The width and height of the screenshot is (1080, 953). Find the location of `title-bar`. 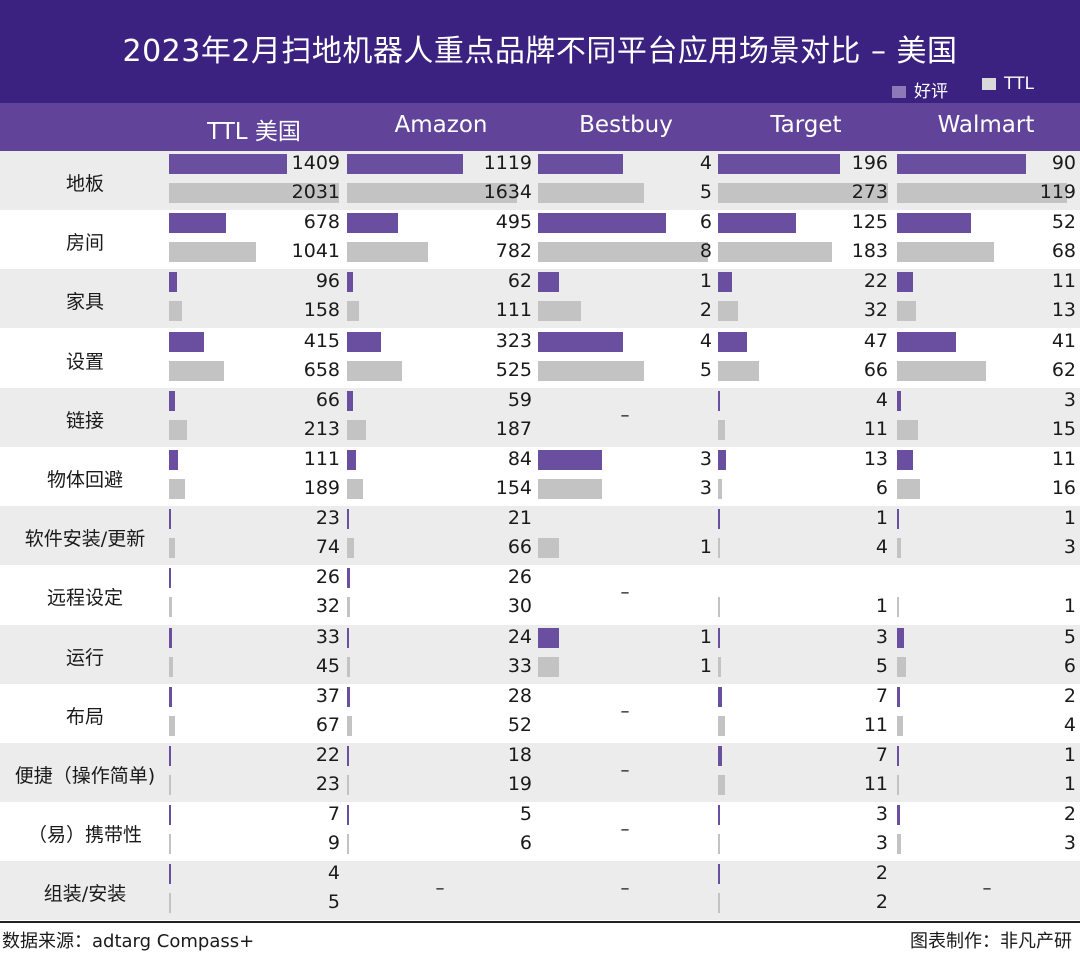

title-bar is located at coordinates (540, 51).